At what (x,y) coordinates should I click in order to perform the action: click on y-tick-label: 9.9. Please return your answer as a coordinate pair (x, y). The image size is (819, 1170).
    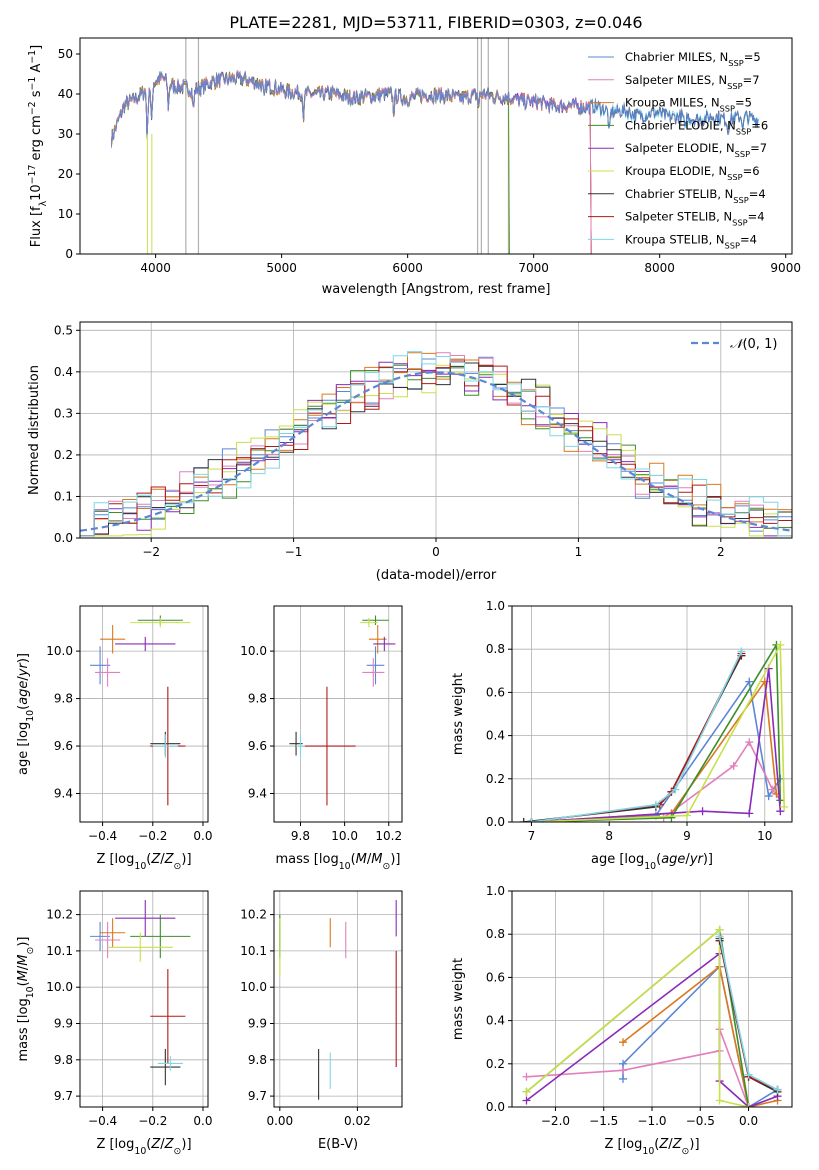
    Looking at the image, I should click on (257, 1024).